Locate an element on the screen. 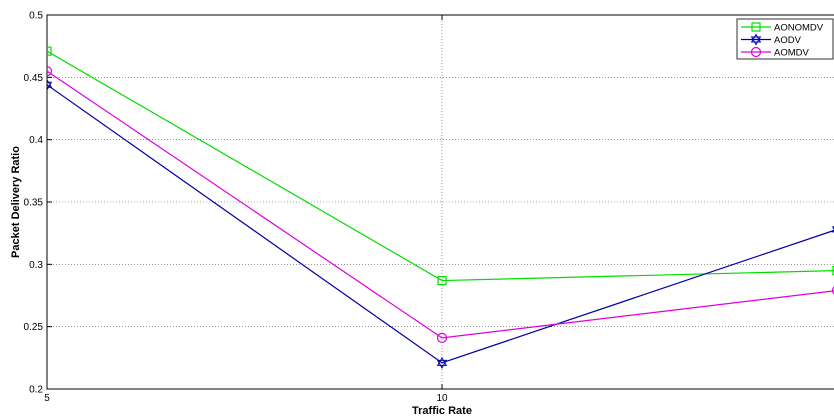  legend-marker-aomdv is located at coordinates (756, 52).